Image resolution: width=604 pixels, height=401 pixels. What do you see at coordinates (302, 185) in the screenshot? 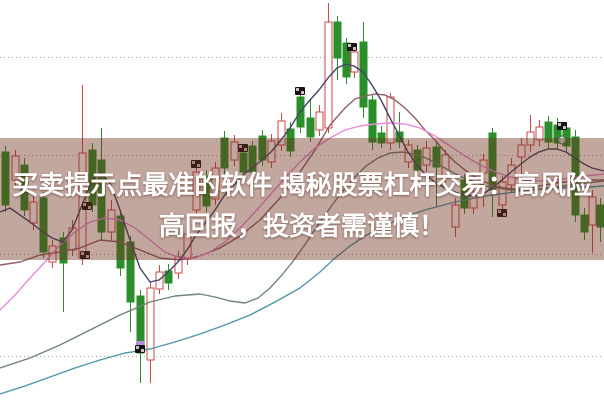
I see `headline-line-1: 买卖提示点最准的软件 揭秘股票杠杆交易：高风险` at bounding box center [302, 185].